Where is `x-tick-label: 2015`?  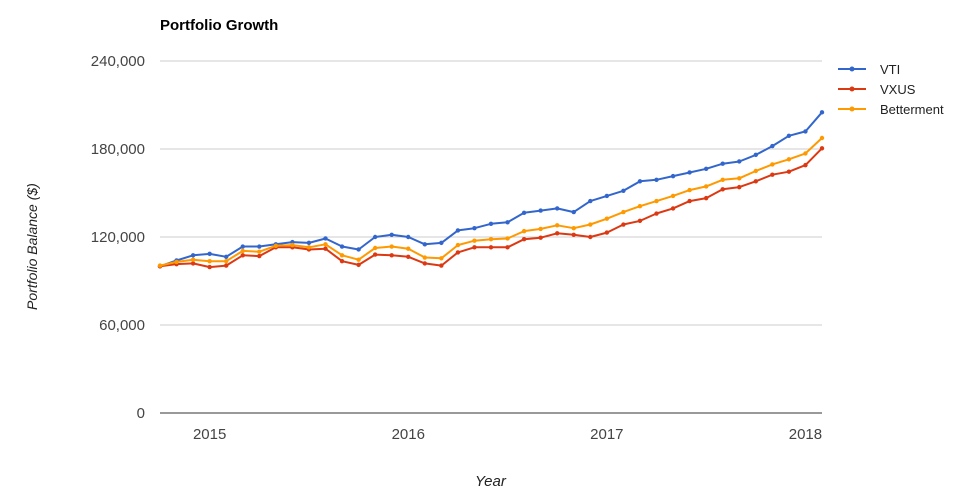 x-tick-label: 2015 is located at coordinates (209, 434).